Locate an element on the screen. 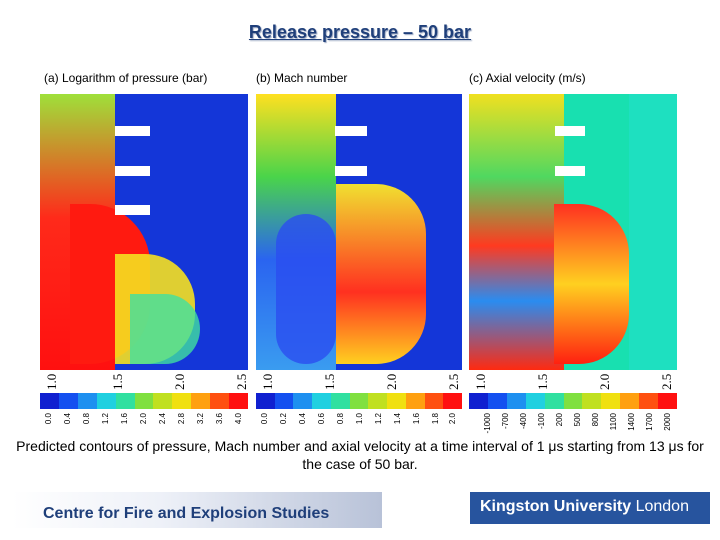 The width and height of the screenshot is (720, 540). university-logo: Kingston University London is located at coordinates (590, 508).